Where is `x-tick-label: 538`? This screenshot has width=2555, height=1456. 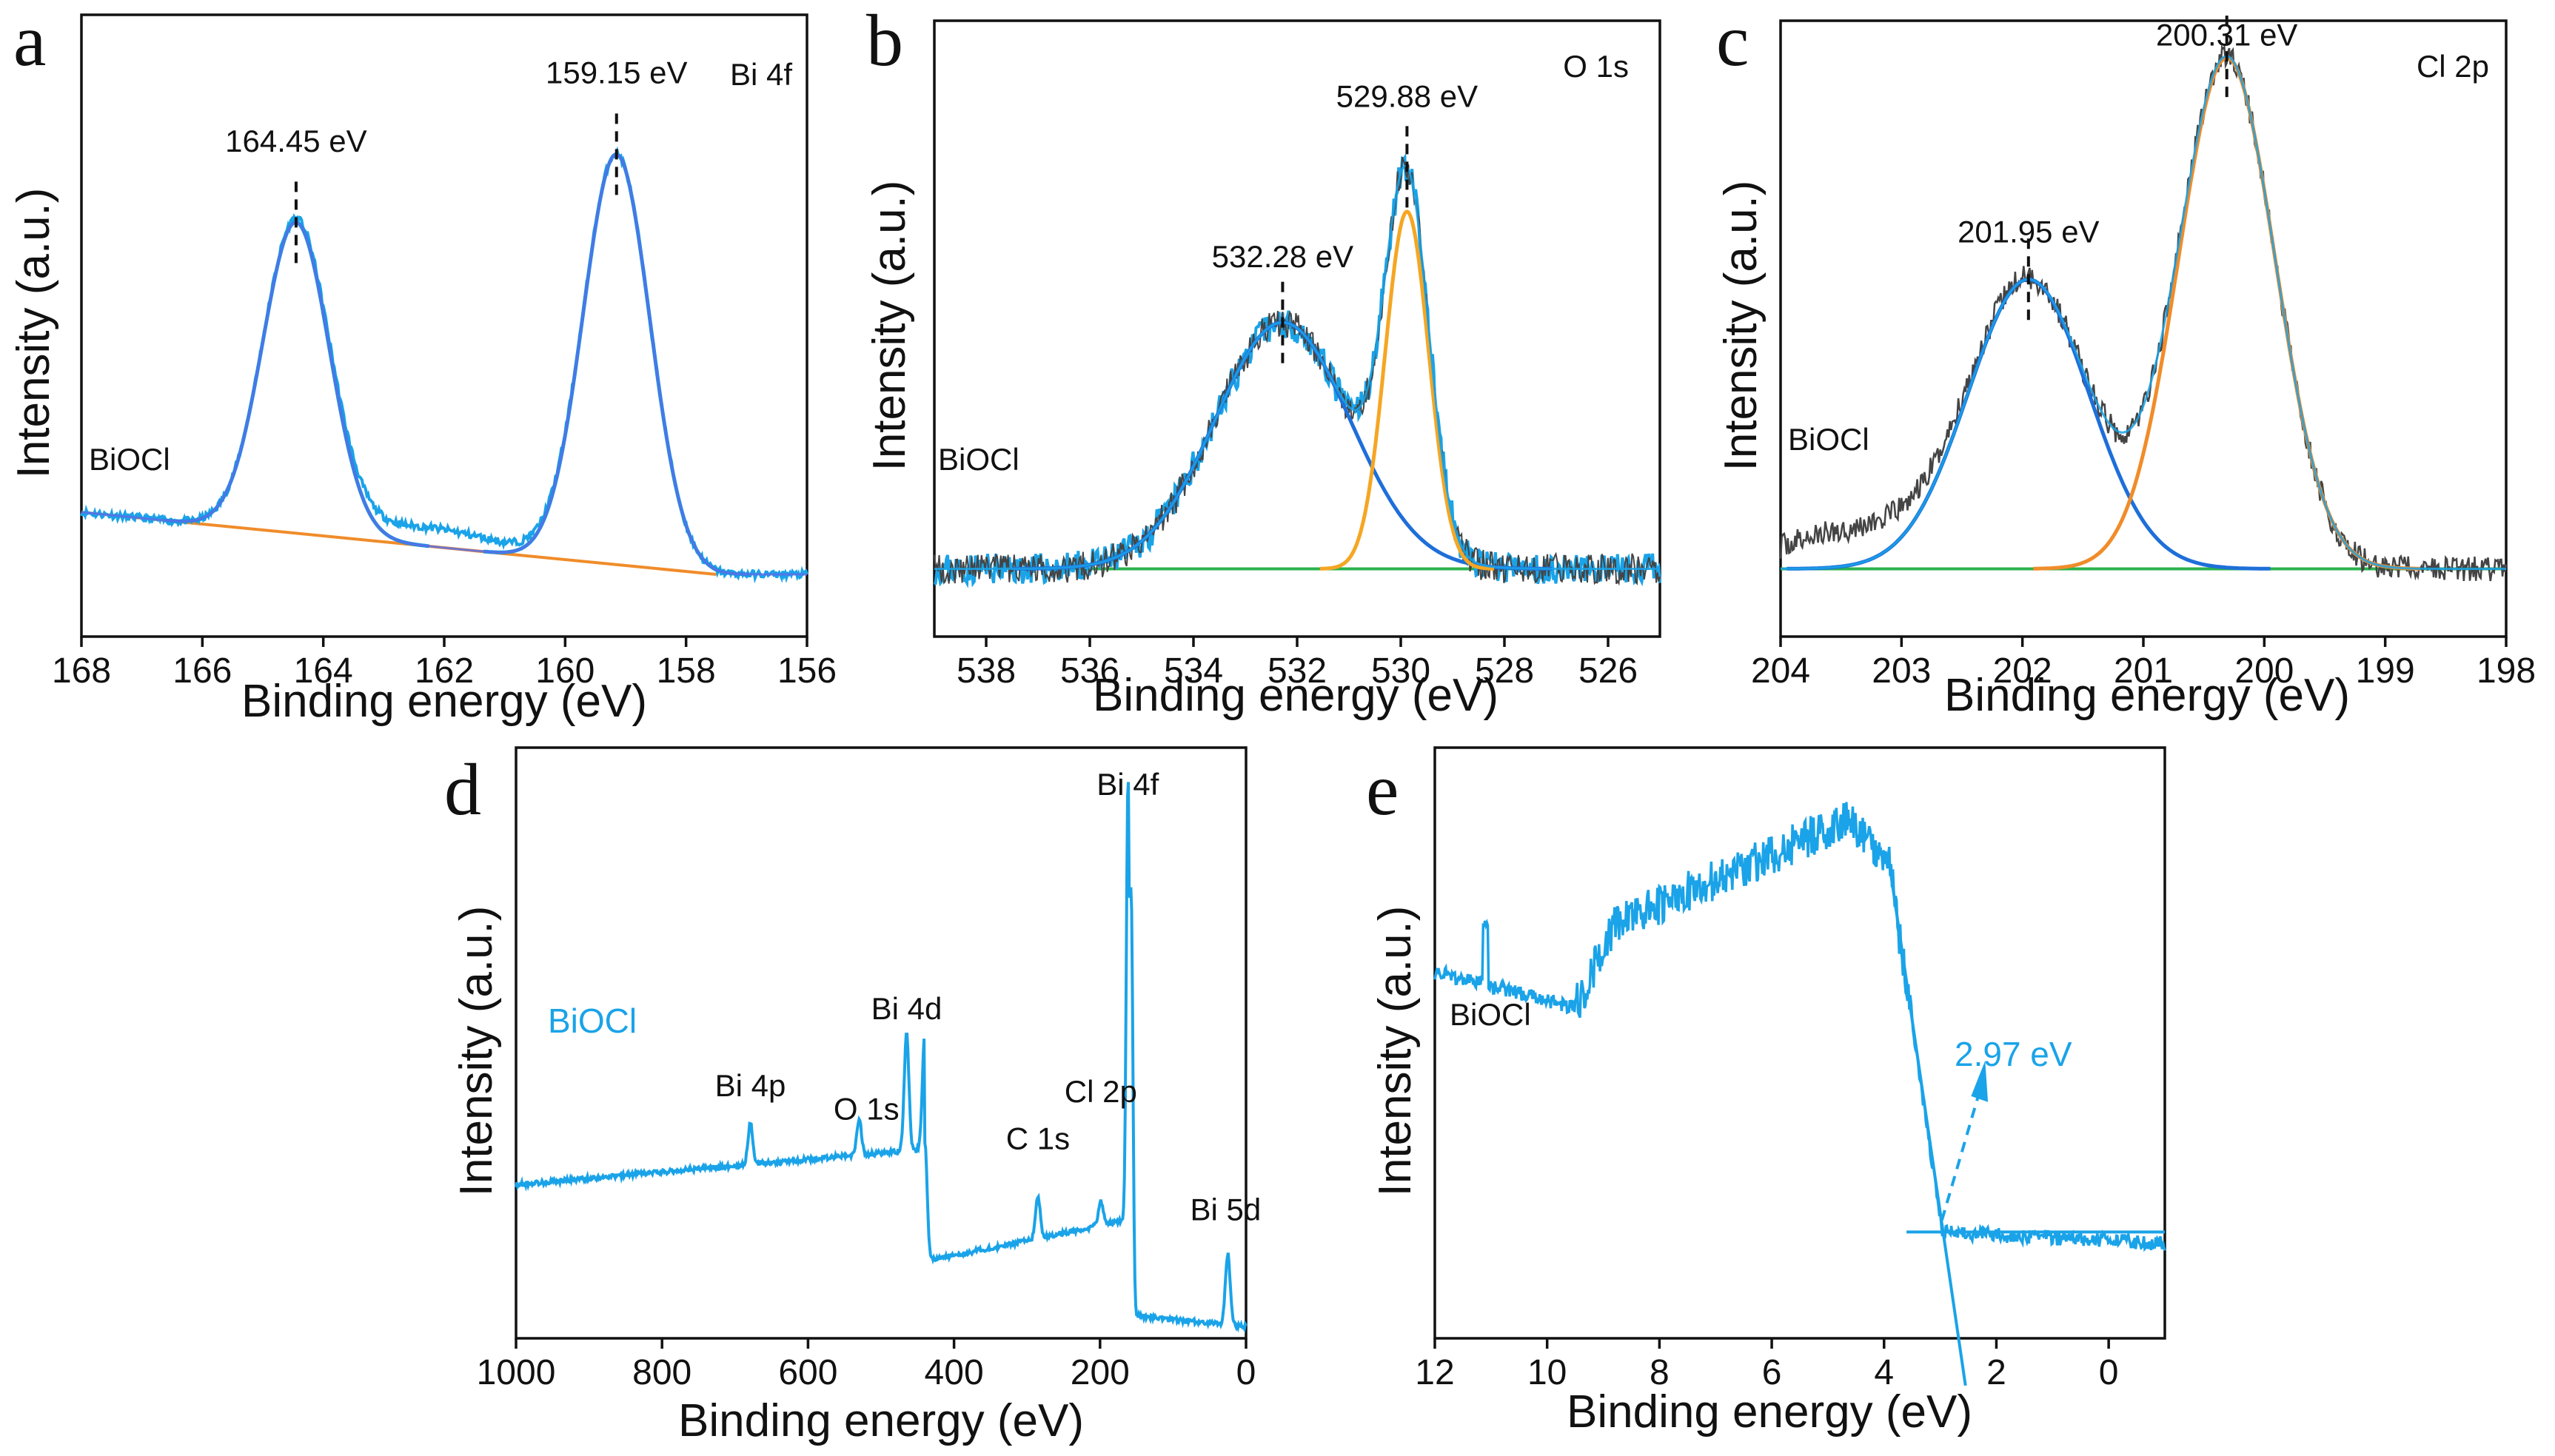 x-tick-label: 538 is located at coordinates (986, 671).